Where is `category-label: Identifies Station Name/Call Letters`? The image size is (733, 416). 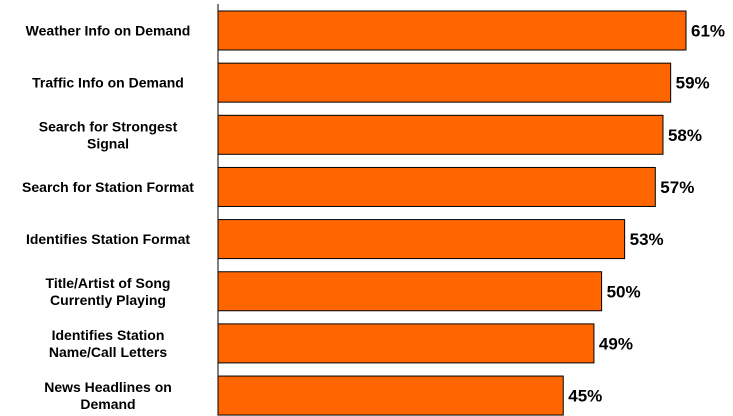 category-label: Identifies Station Name/Call Letters is located at coordinates (108, 343).